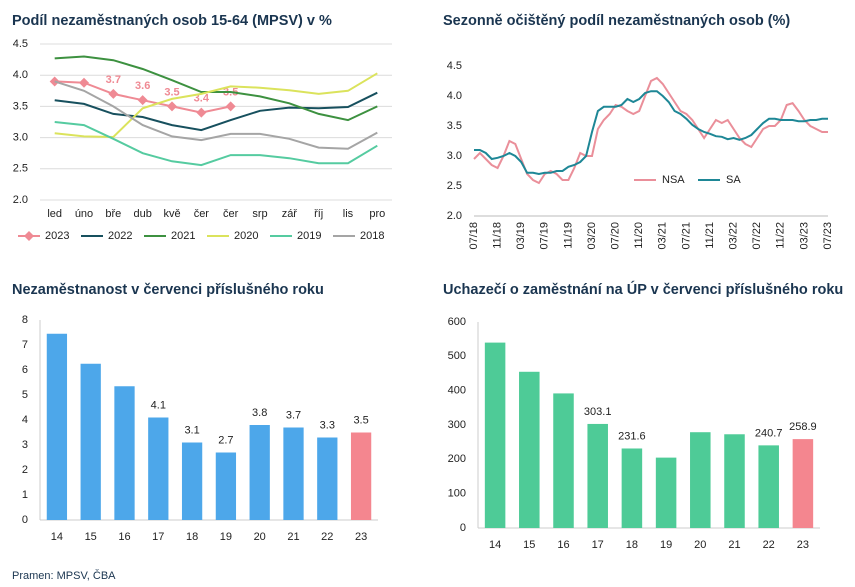 Image resolution: width=855 pixels, height=587 pixels. What do you see at coordinates (803, 427) in the screenshot?
I see `data-label: 258.9` at bounding box center [803, 427].